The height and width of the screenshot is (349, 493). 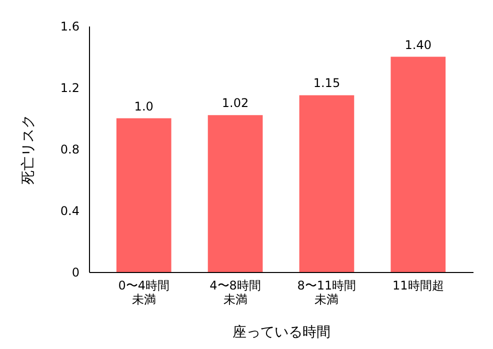 I want to click on y-axis-title: 死亡リスク, so click(x=28, y=149).